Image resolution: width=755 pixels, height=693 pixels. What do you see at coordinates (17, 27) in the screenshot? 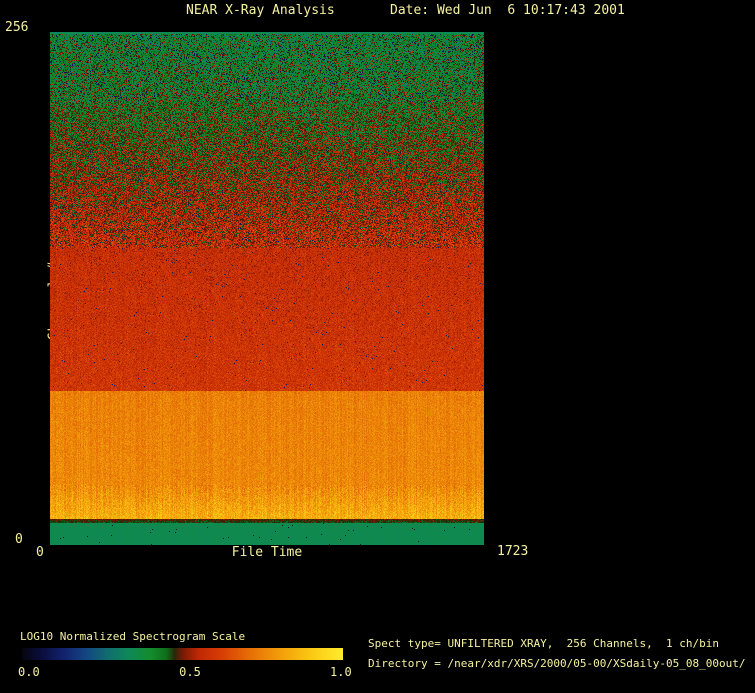
I see `y-axis-max-tick: 256` at bounding box center [17, 27].